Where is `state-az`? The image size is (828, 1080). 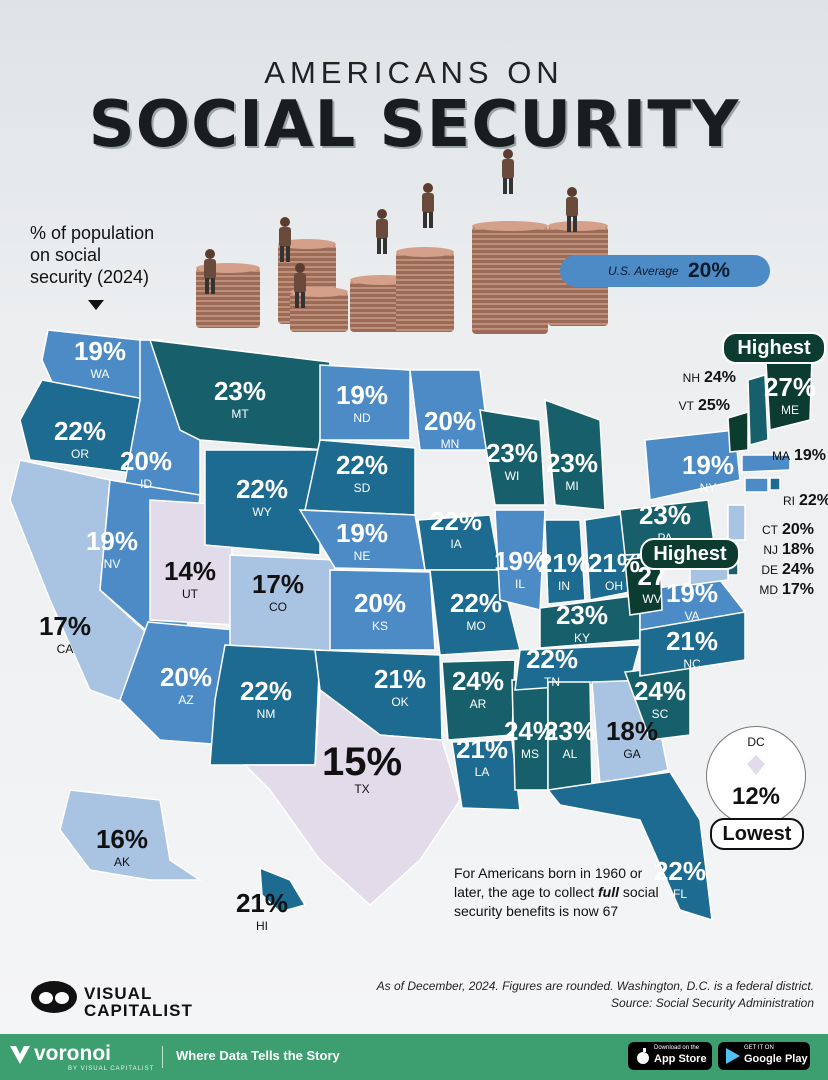
state-az is located at coordinates (177, 683).